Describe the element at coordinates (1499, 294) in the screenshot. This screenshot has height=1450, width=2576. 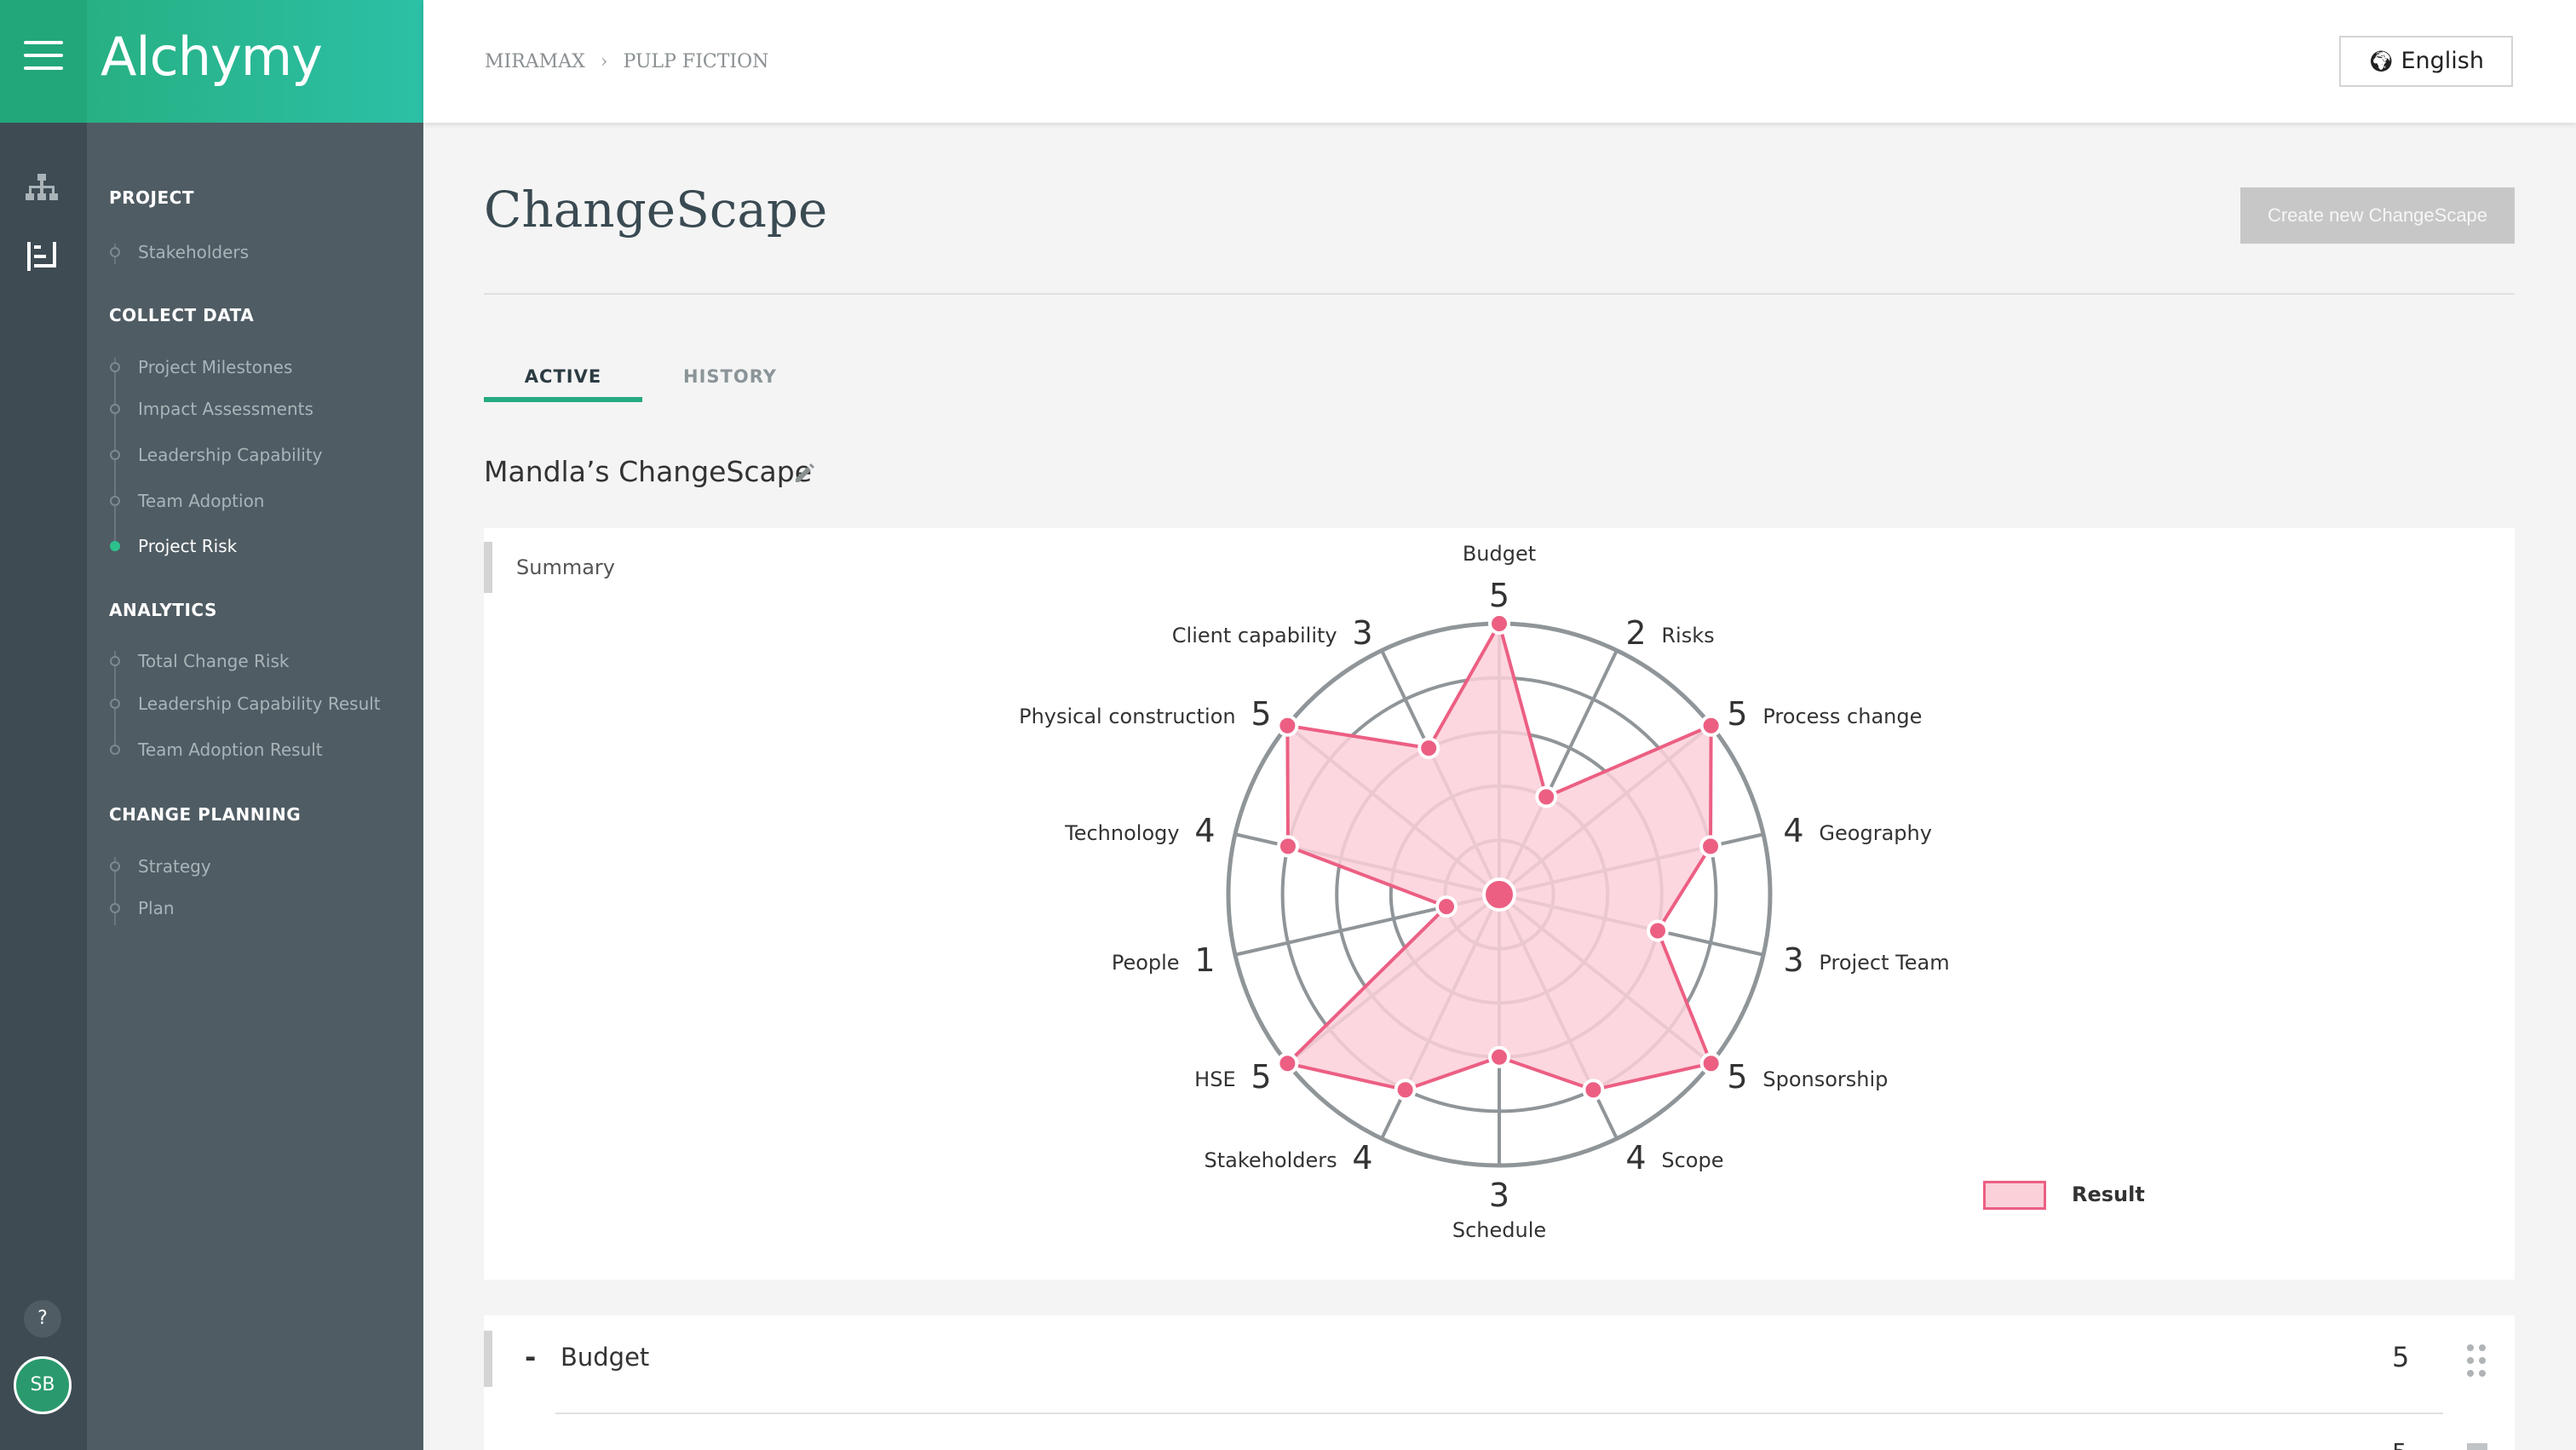
I see `title-divider` at that location.